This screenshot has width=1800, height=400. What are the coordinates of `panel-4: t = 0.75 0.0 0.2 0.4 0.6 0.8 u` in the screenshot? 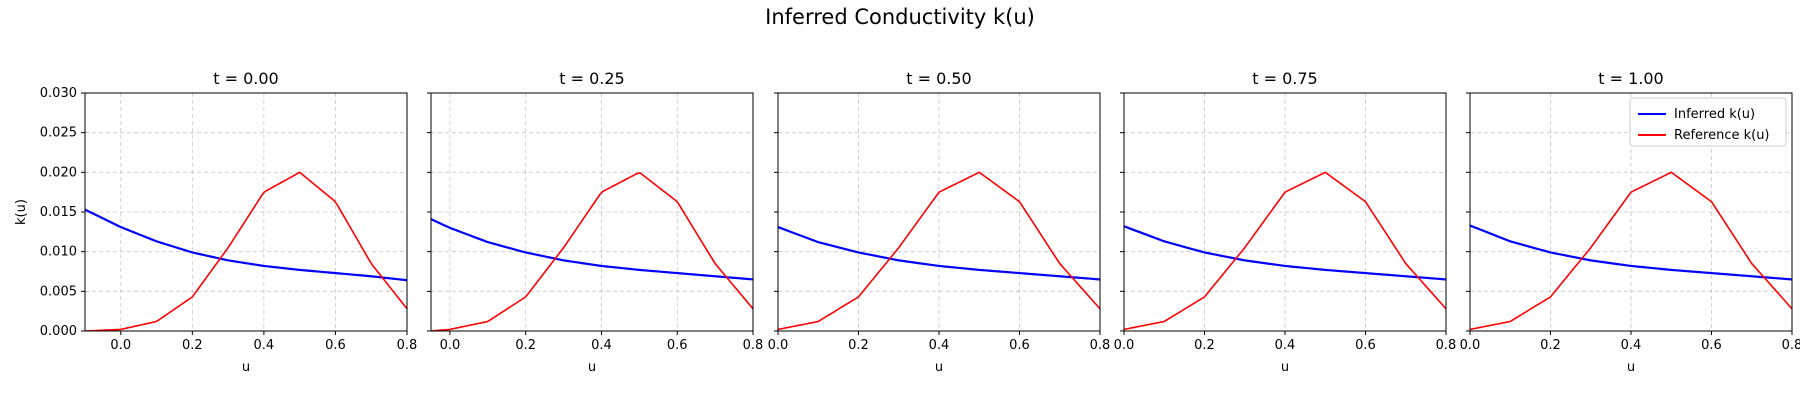 It's located at (1285, 222).